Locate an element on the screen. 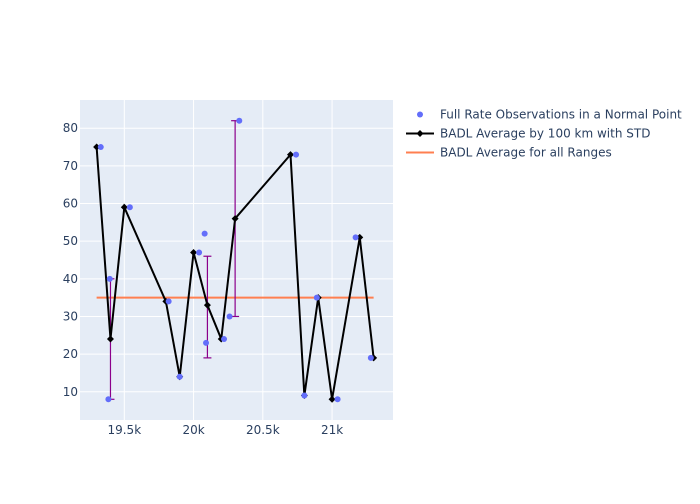  y-tick-label: 70 is located at coordinates (70, 166).